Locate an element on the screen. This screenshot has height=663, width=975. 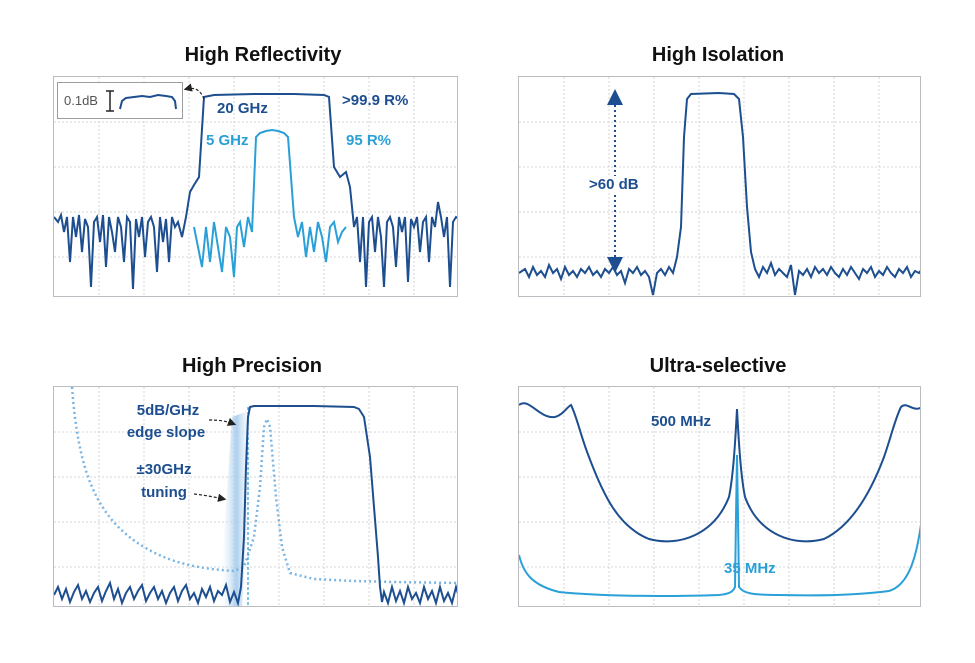
reflectivity-grid is located at coordinates (255, 186).